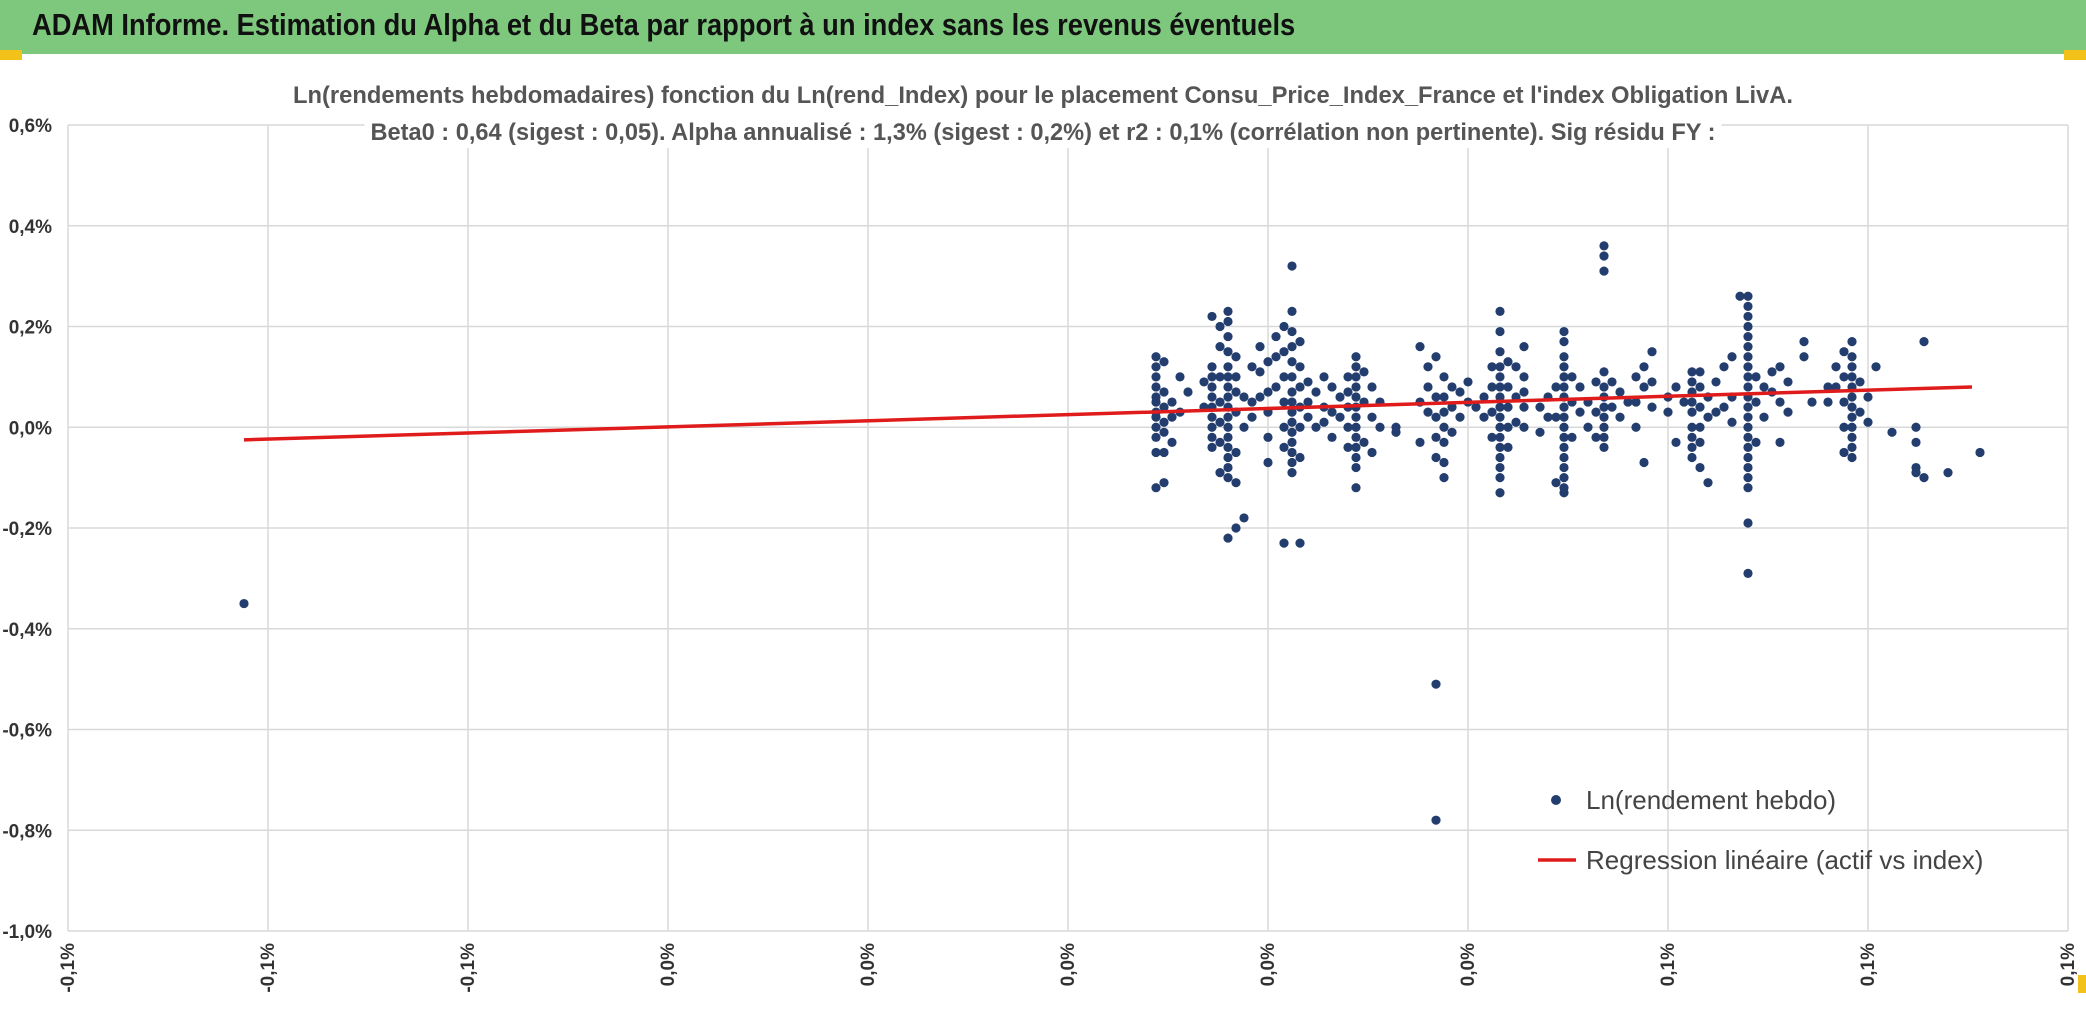 The image size is (2086, 1035). I want to click on y-tick-label: -0,4%, so click(27, 630).